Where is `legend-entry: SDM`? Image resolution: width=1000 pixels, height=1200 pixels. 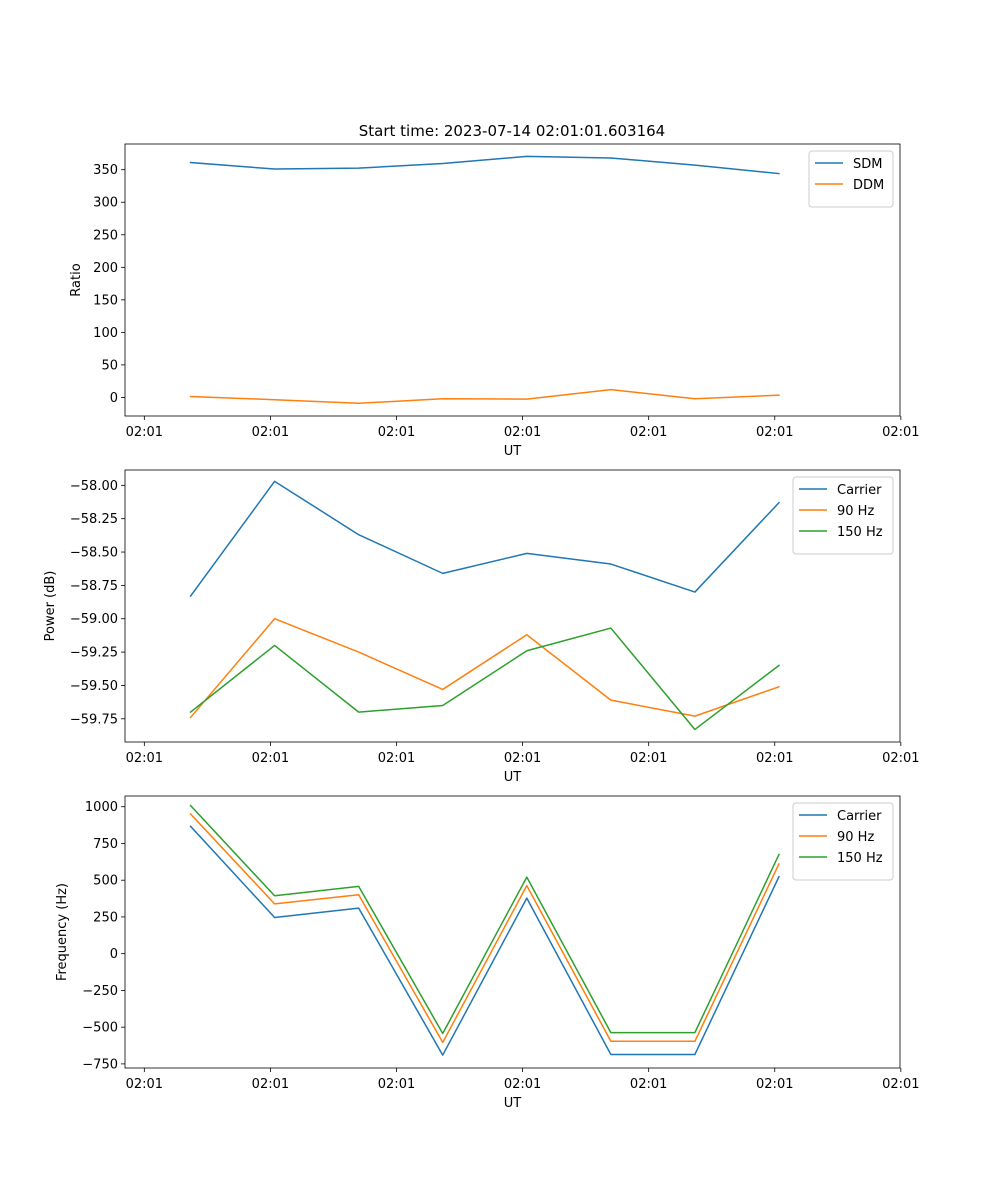
legend-entry: SDM is located at coordinates (867, 164).